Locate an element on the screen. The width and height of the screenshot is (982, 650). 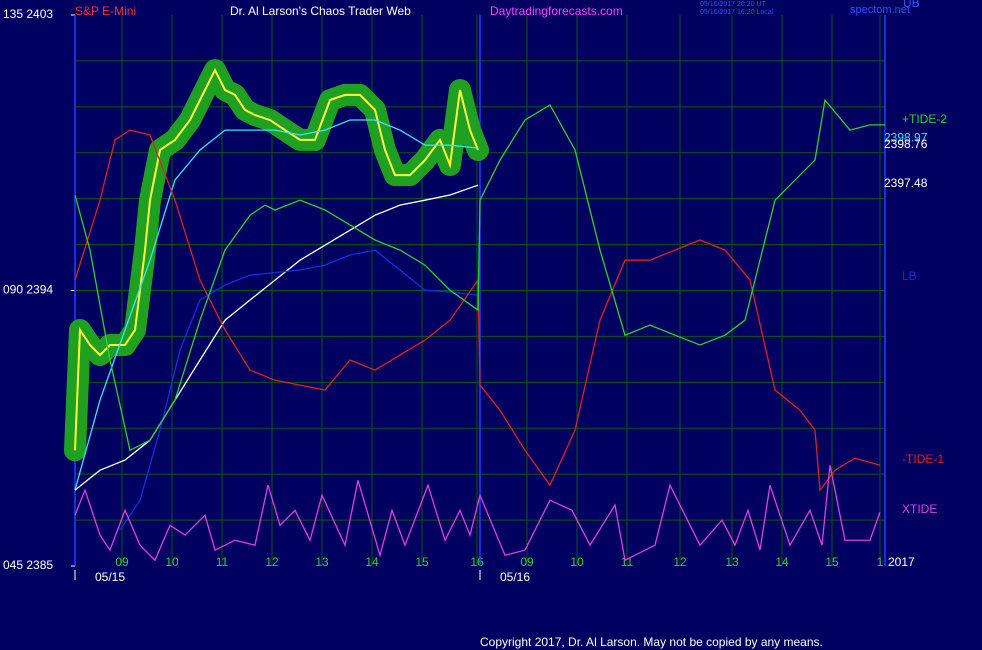
legend-label: XTIDE is located at coordinates (919, 509).